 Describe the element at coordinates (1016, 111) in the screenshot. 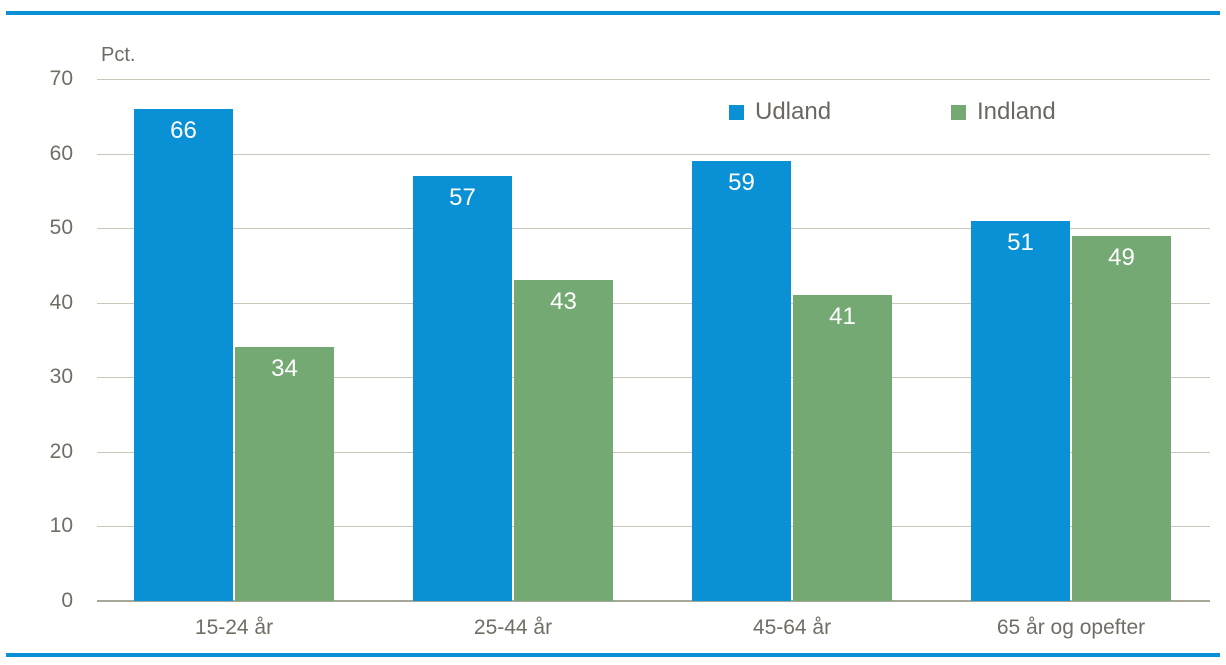

I see `legend-label: Indland` at that location.